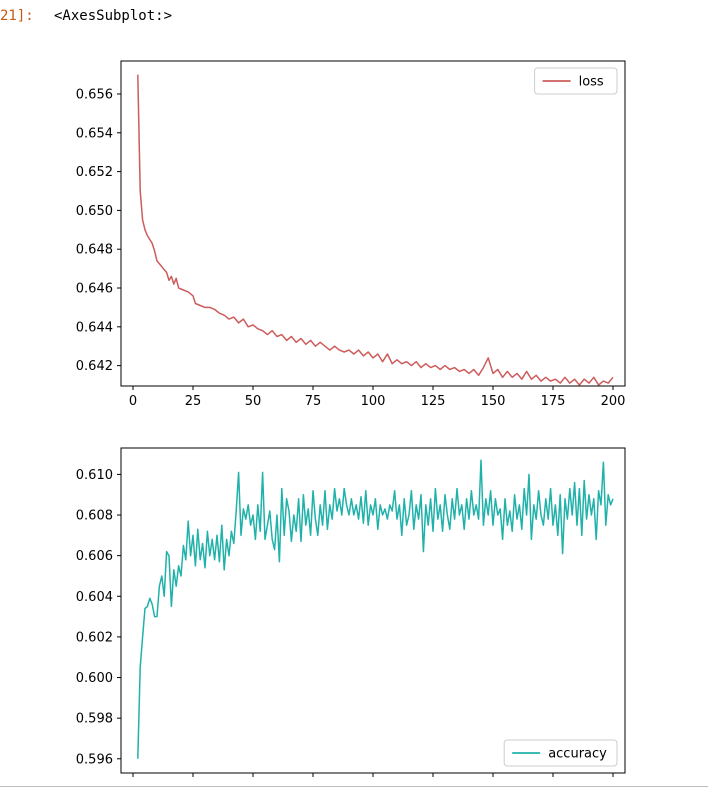 The width and height of the screenshot is (708, 788). Describe the element at coordinates (577, 754) in the screenshot. I see `legend-label: accuracy` at that location.